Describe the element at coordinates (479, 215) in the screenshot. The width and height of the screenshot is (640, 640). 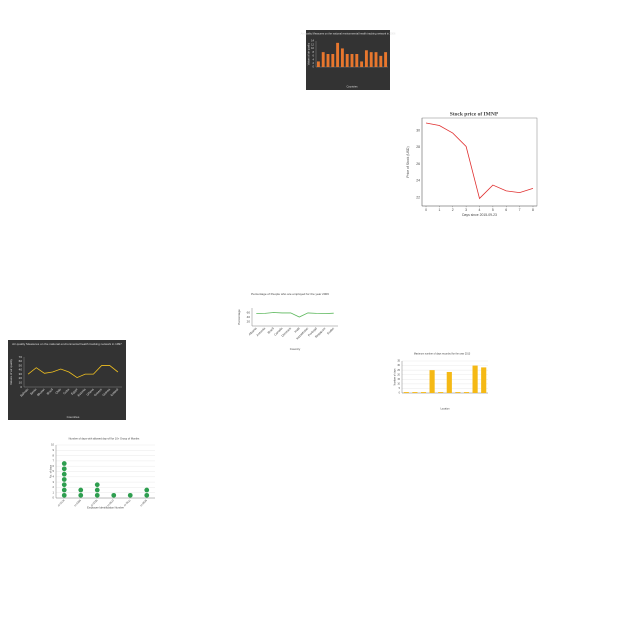
I see `x-axis-label: Days since 2015-09-23` at that location.